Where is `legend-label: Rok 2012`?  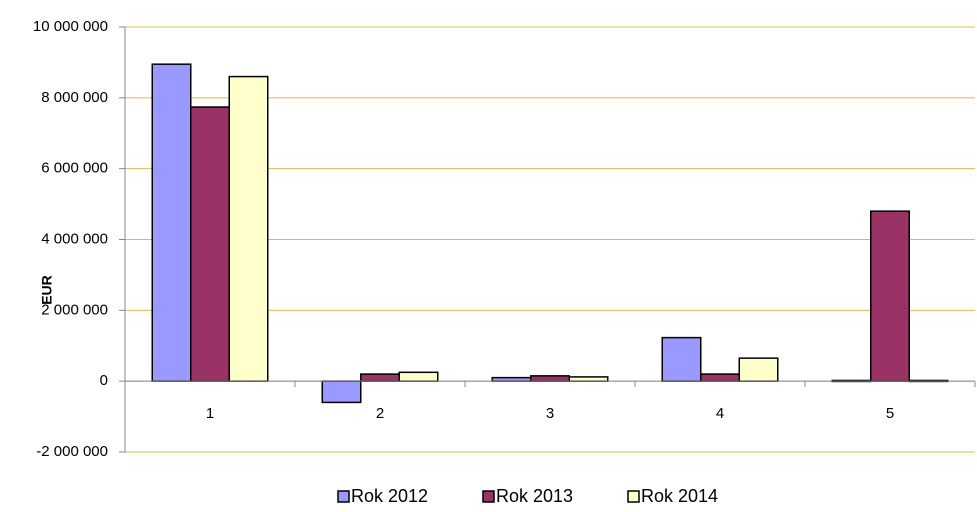 legend-label: Rok 2012 is located at coordinates (389, 496).